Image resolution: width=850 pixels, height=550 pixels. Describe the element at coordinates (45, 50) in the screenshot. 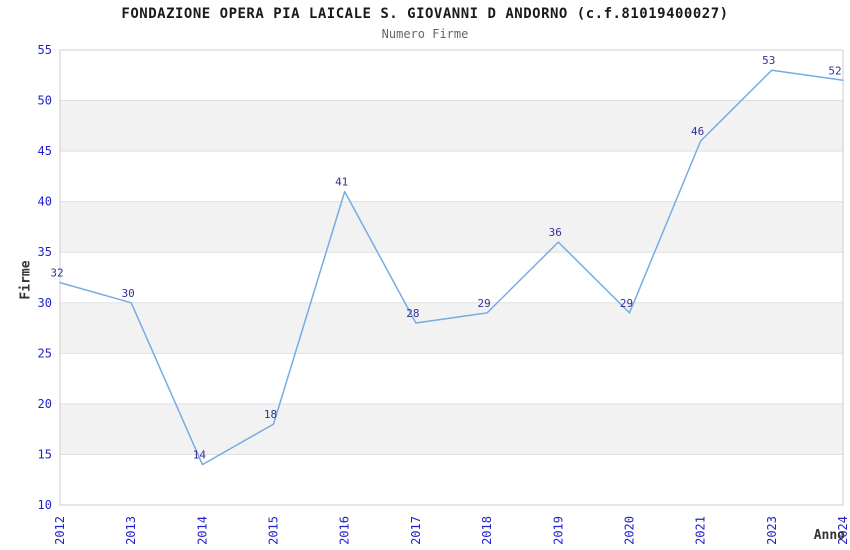

I see `y-tick-label: 55` at that location.